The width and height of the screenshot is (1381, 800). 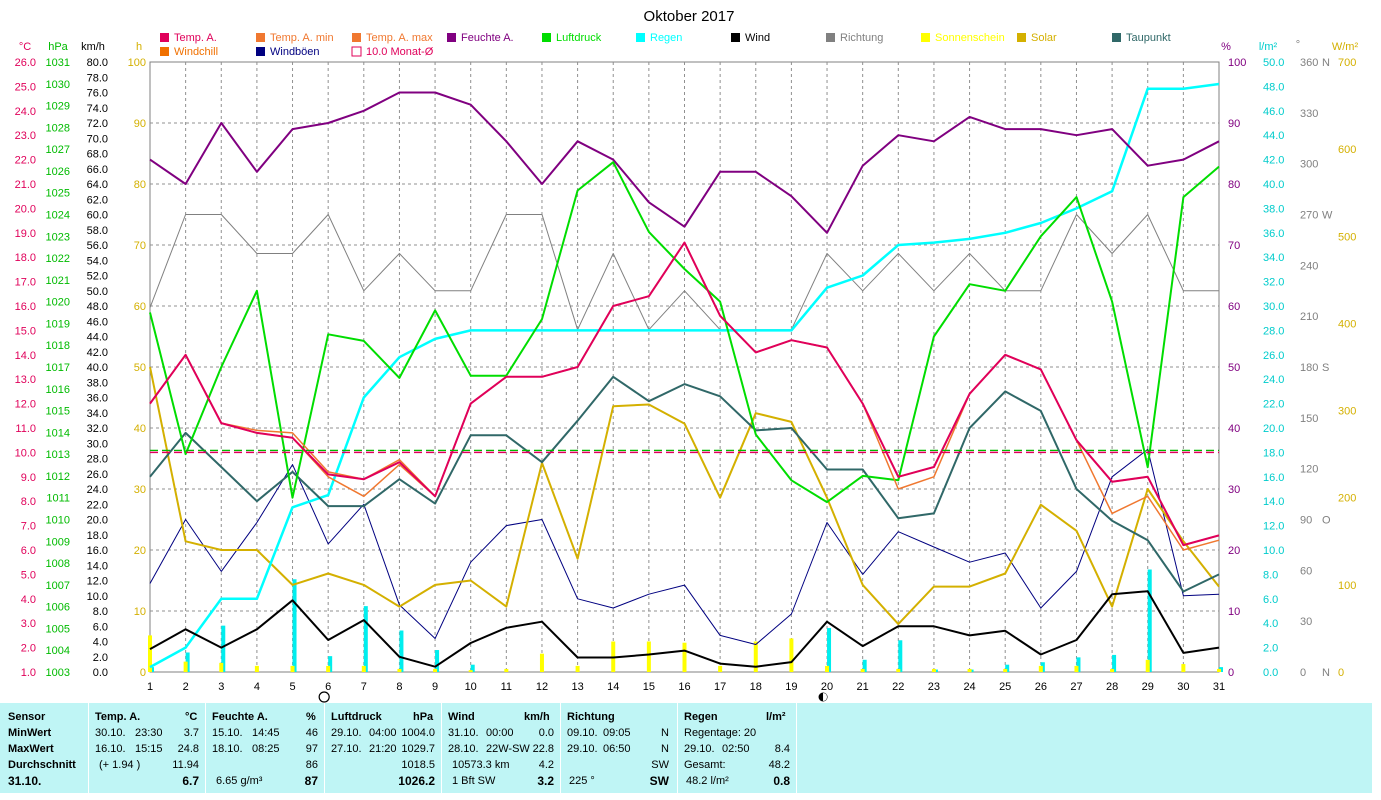 What do you see at coordinates (28, 649) in the screenshot?
I see `tick-label-temp: 2.0` at bounding box center [28, 649].